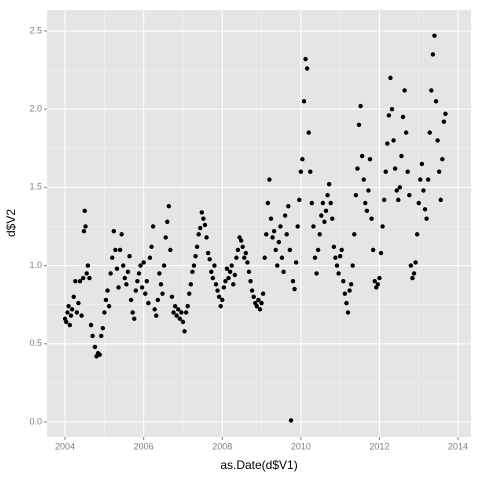 This screenshot has height=480, width=480. What do you see at coordinates (11, 223) in the screenshot?
I see `y-axis-title: d$V2` at bounding box center [11, 223].